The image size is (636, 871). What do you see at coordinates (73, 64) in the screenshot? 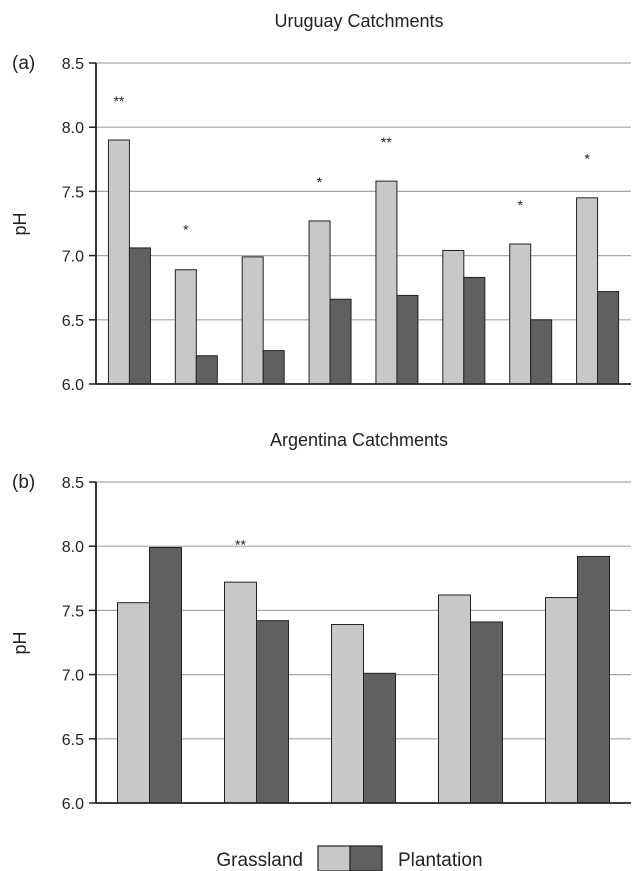
I see `chart-a-y-tick-label: 8.5` at bounding box center [73, 64].